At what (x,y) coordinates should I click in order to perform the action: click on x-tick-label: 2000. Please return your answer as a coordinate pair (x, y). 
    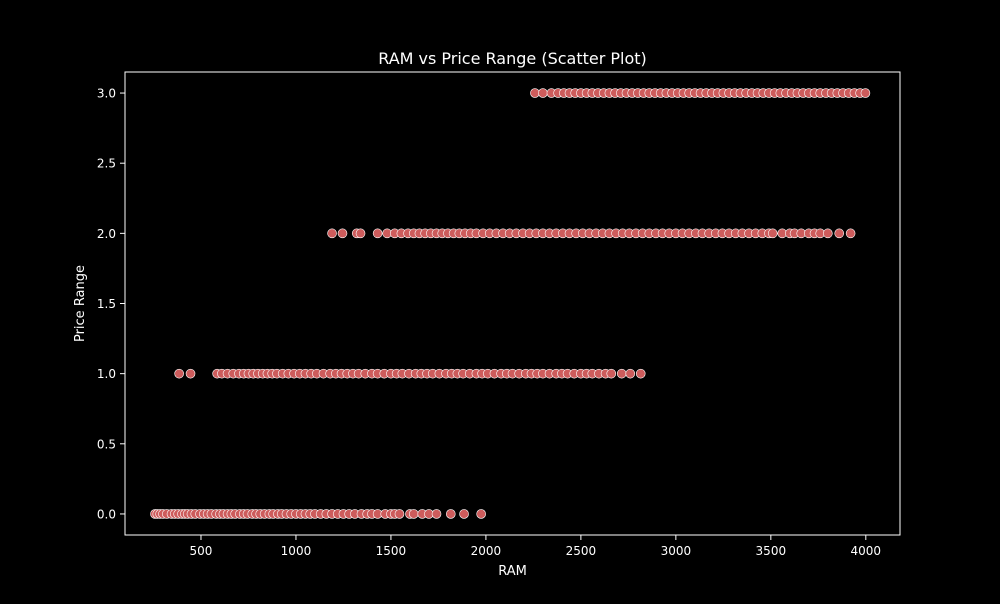
    Looking at the image, I should click on (486, 551).